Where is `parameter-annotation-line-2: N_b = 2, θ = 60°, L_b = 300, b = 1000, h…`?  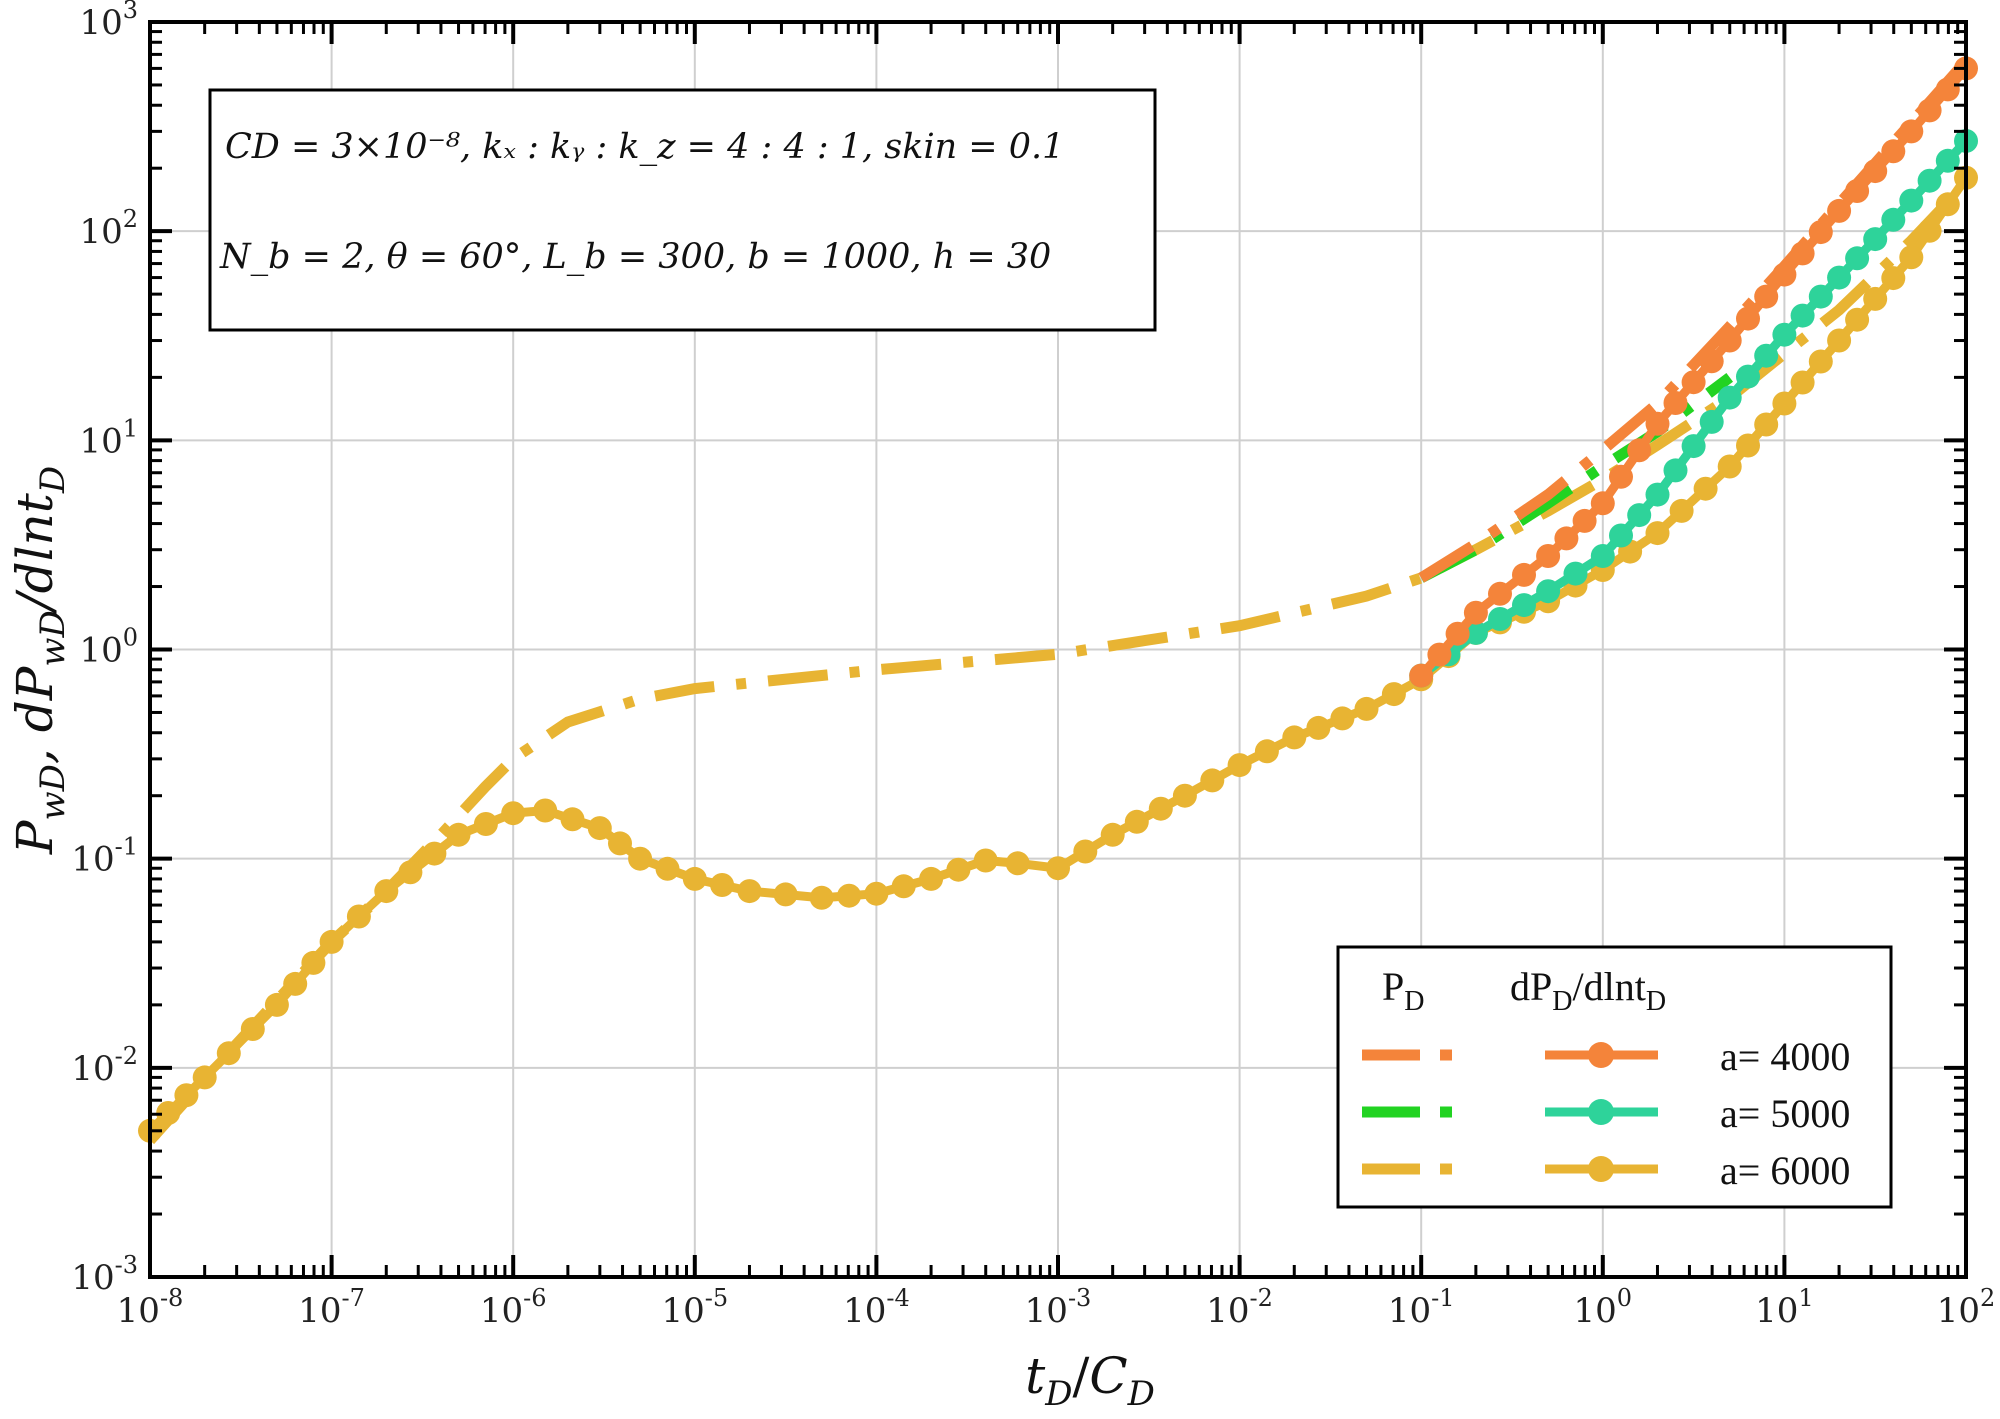 parameter-annotation-line-2: N_b = 2, θ = 60°, L_b = 300, b = 1000, h… is located at coordinates (635, 257).